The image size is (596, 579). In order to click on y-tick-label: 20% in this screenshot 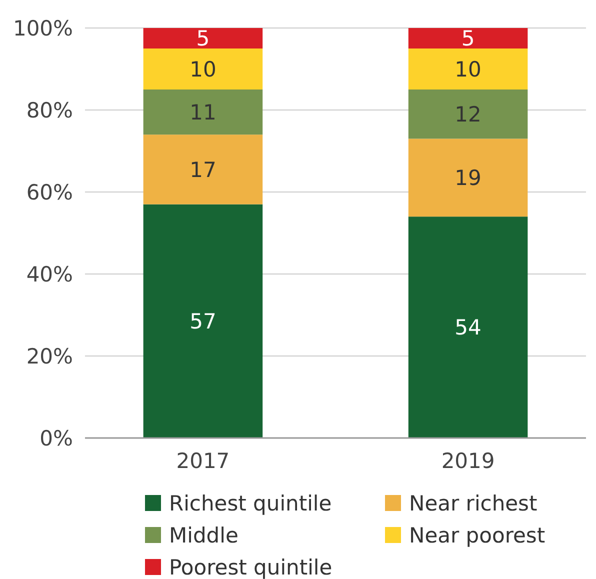, I will do `click(49, 356)`.